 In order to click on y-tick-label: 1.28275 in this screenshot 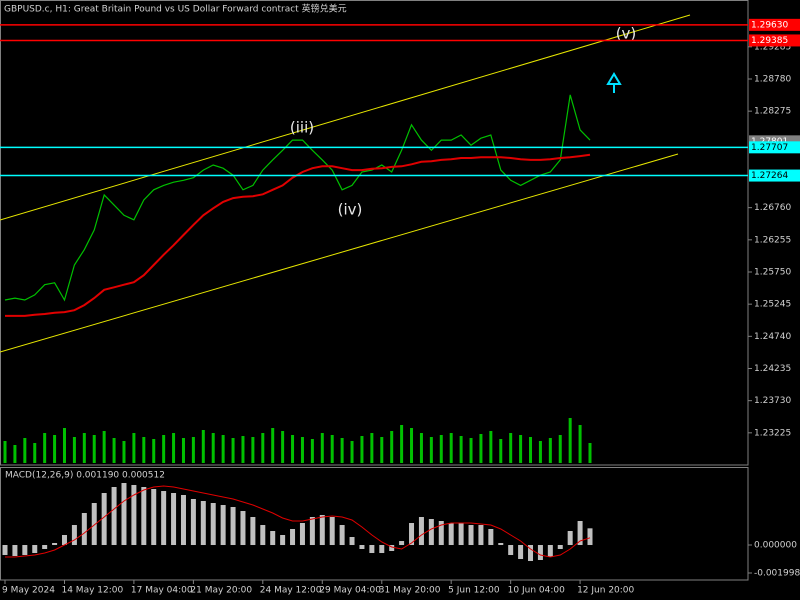, I will do `click(772, 112)`.